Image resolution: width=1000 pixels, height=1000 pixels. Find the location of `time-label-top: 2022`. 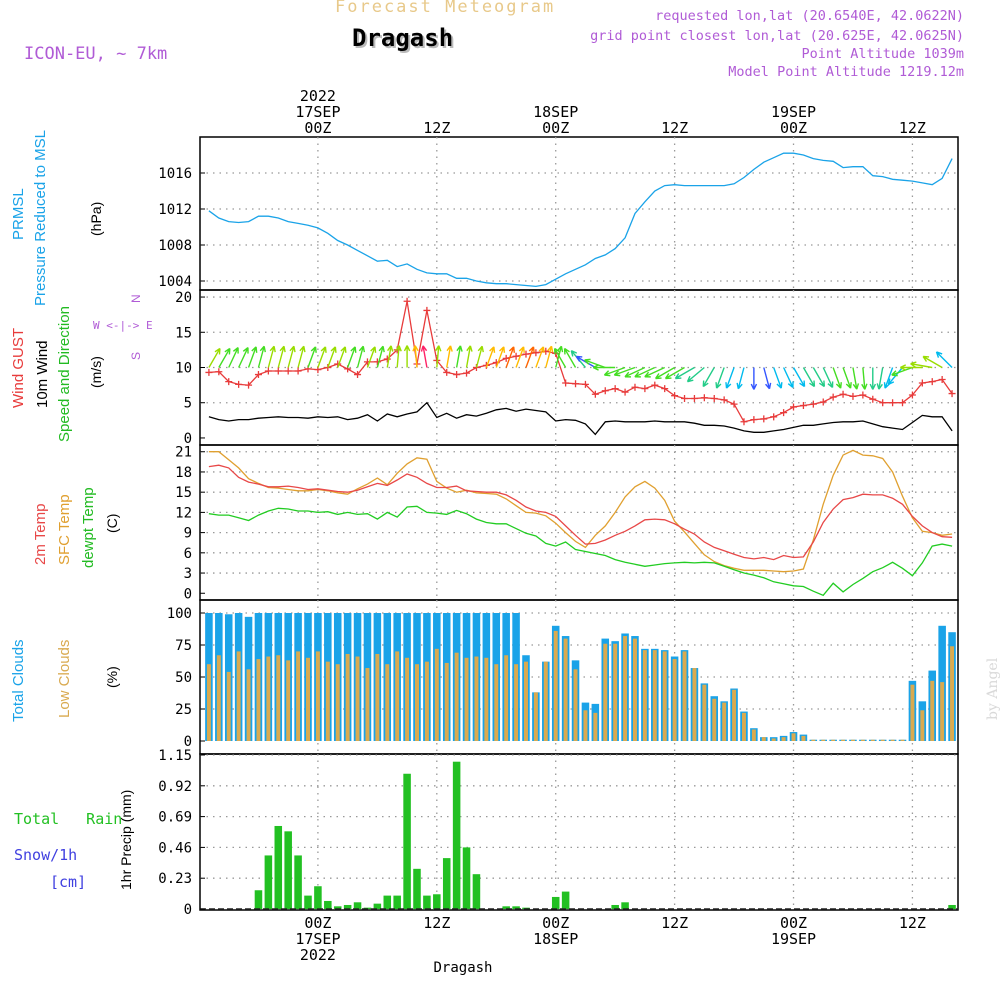

time-label-top: 2022 is located at coordinates (318, 96).